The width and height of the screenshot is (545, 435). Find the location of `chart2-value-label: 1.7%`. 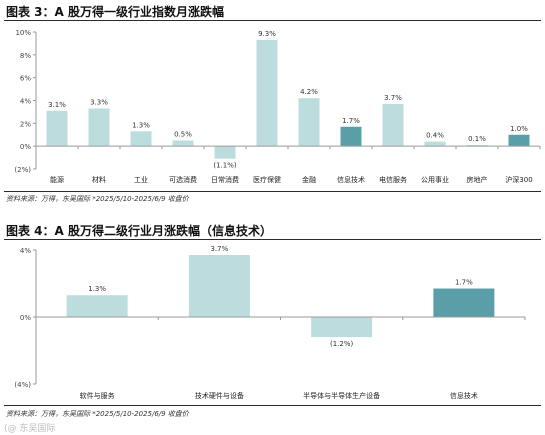

chart2-value-label: 1.7% is located at coordinates (464, 283).